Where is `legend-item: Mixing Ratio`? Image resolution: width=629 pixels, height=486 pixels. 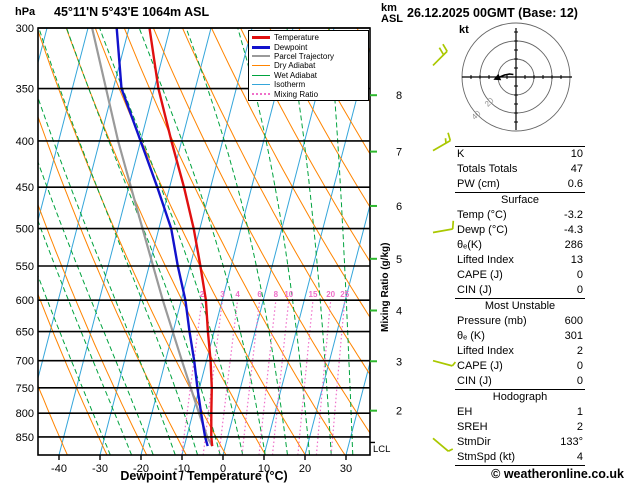
legend-item: Mixing Ratio is located at coordinates (310, 94).